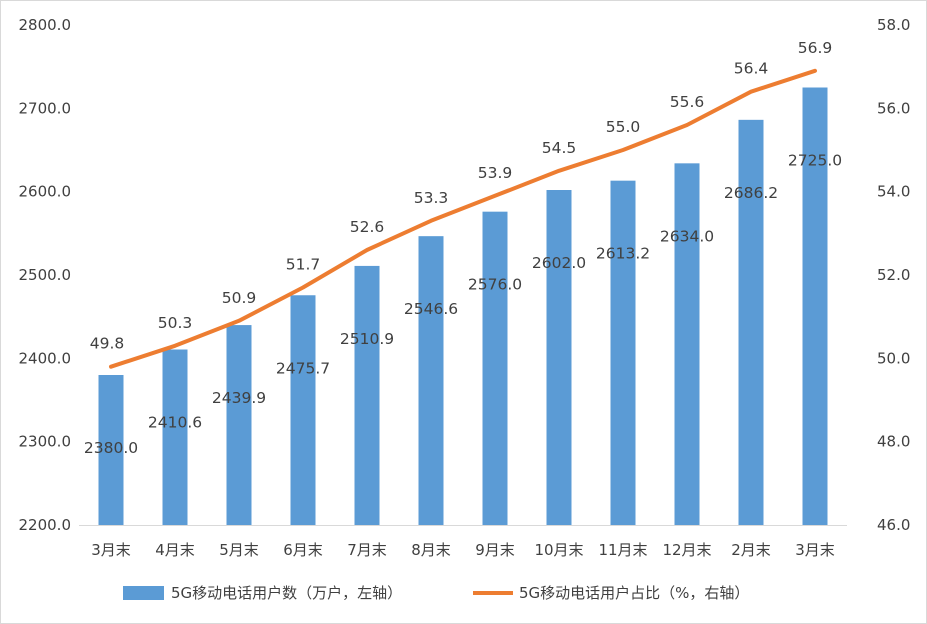 The width and height of the screenshot is (927, 624). I want to click on bar-data-label-7: 2576.0, so click(495, 285).